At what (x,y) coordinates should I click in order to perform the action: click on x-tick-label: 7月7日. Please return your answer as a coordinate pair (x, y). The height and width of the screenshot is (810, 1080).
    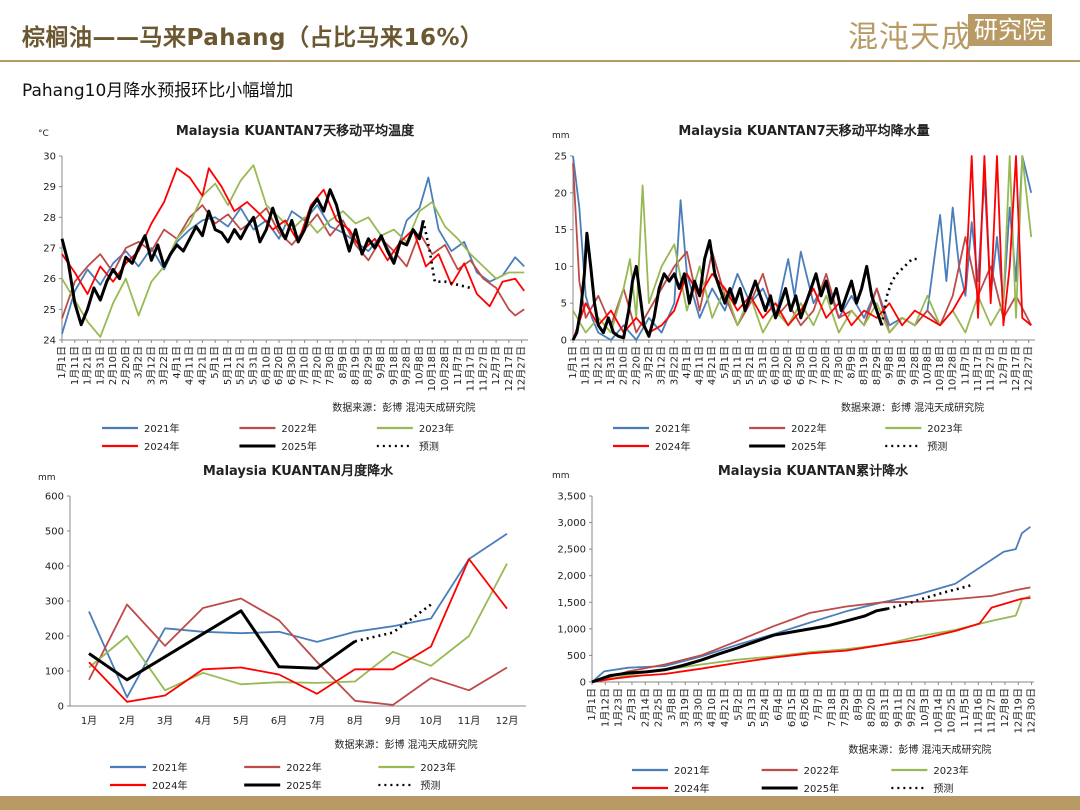
    Looking at the image, I should click on (818, 704).